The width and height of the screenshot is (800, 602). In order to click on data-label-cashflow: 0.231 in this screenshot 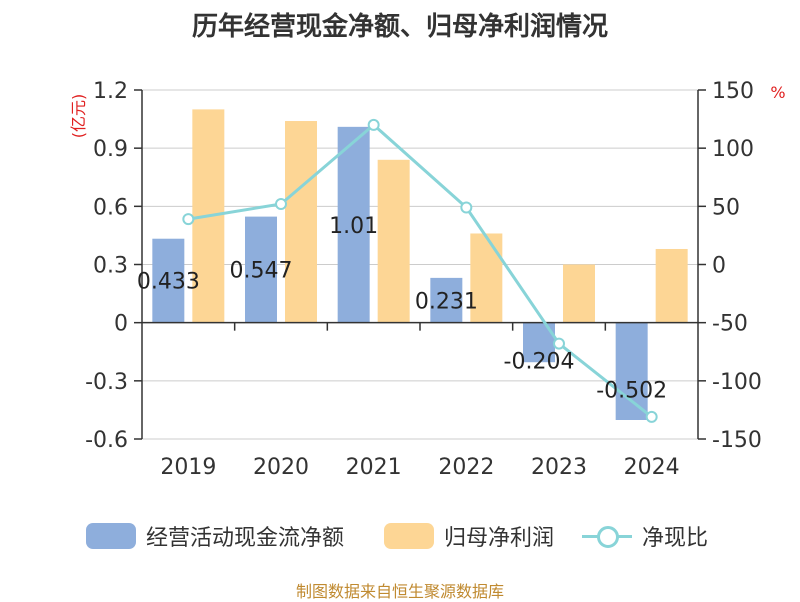, I will do `click(446, 301)`.